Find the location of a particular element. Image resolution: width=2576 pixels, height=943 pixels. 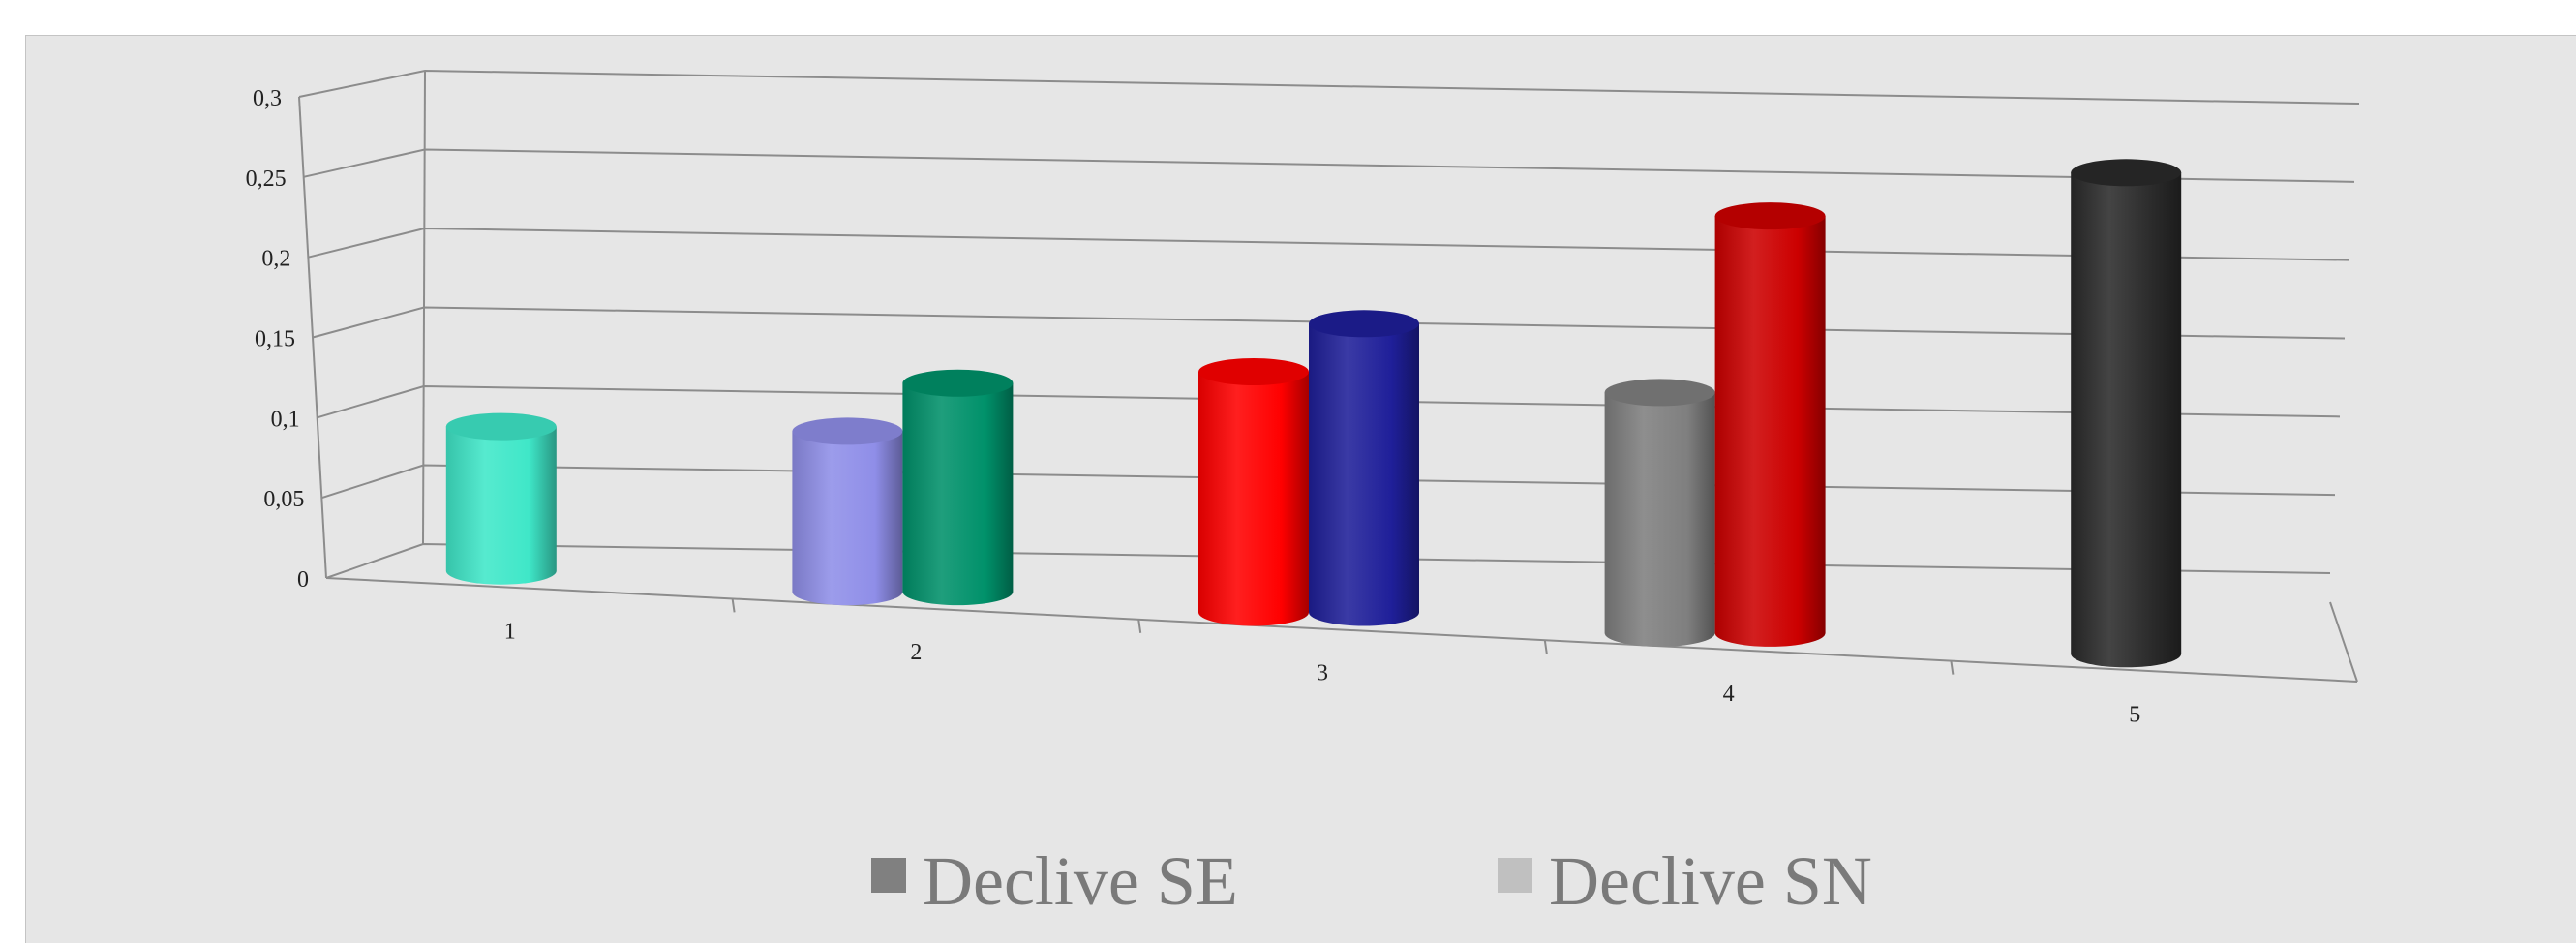

y-axis-ticks: 0 0,05 0,1 0,15 0,2 0,25 0,3 is located at coordinates (277, 339).